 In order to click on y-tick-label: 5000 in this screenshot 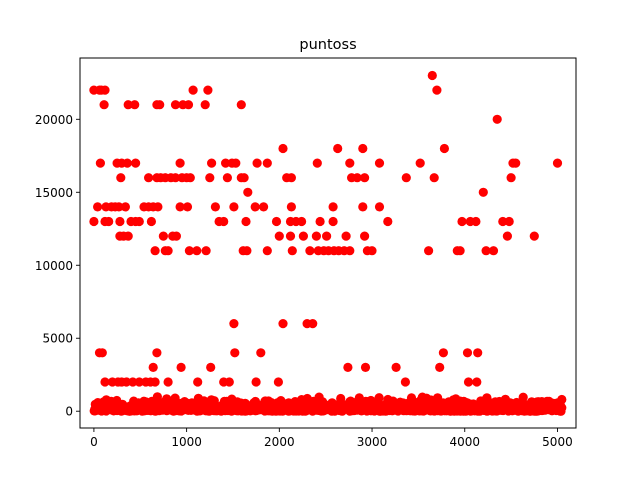, I will do `click(57, 339)`.